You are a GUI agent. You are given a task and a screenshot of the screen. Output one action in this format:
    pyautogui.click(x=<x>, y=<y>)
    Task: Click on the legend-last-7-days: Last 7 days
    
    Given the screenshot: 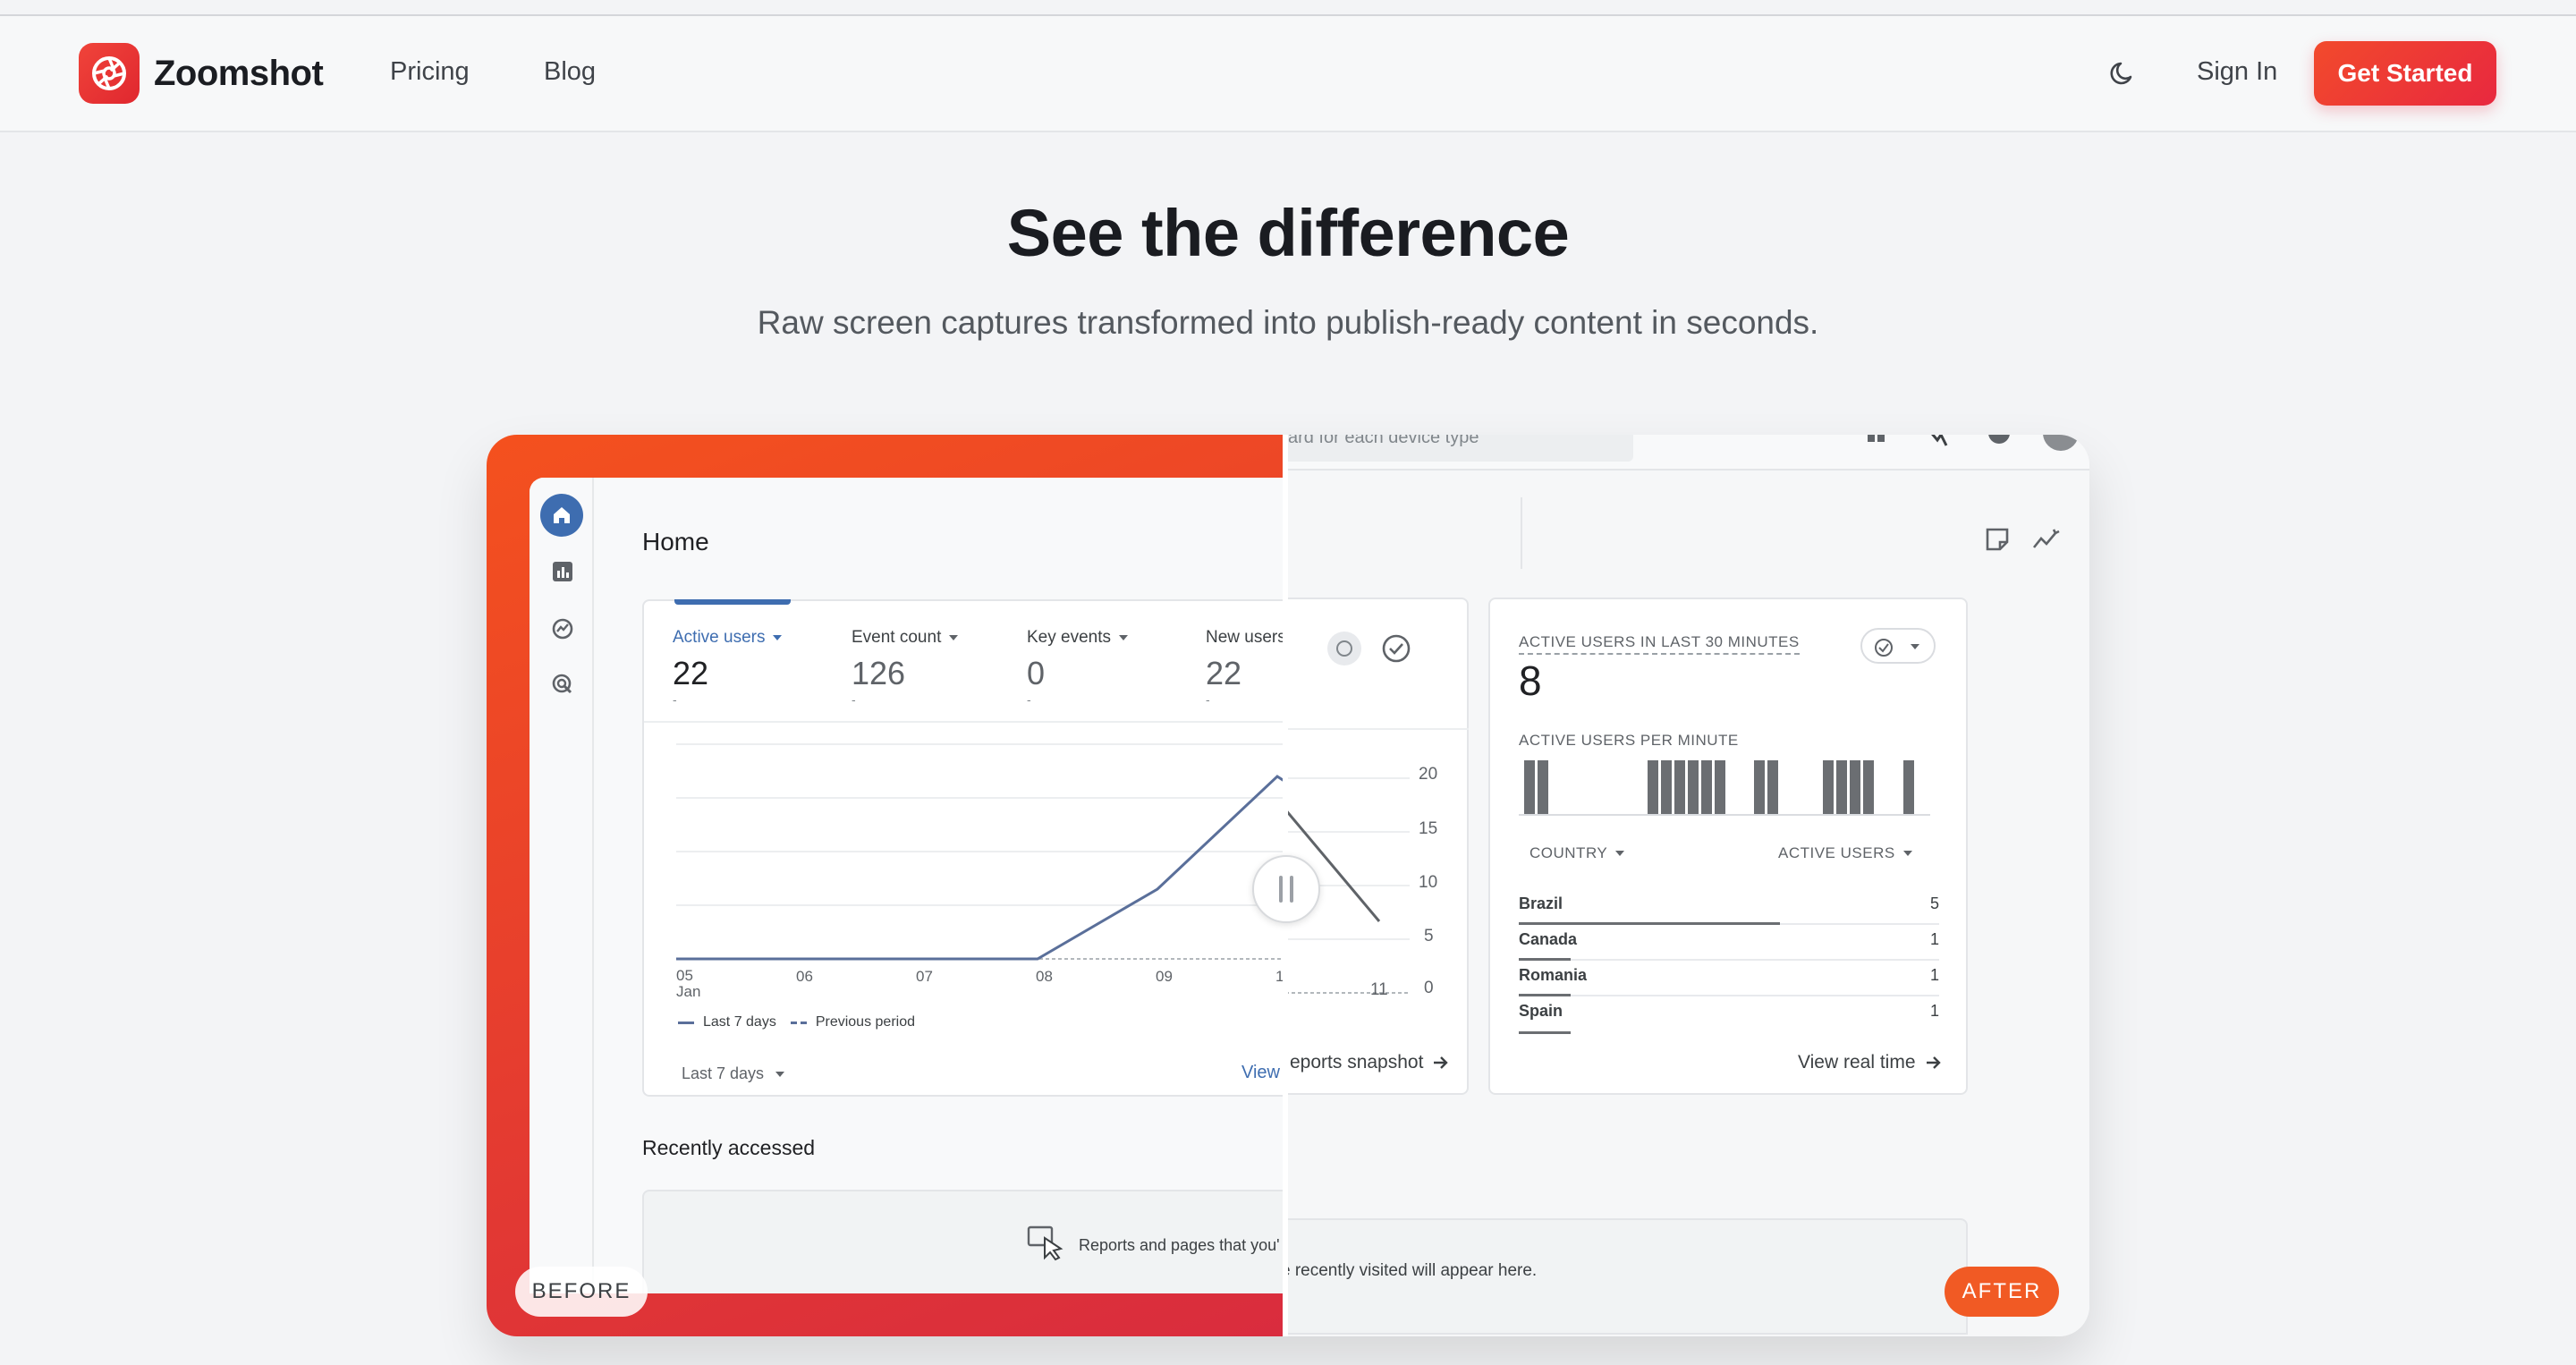 What is the action you would take?
    pyautogui.click(x=739, y=1022)
    